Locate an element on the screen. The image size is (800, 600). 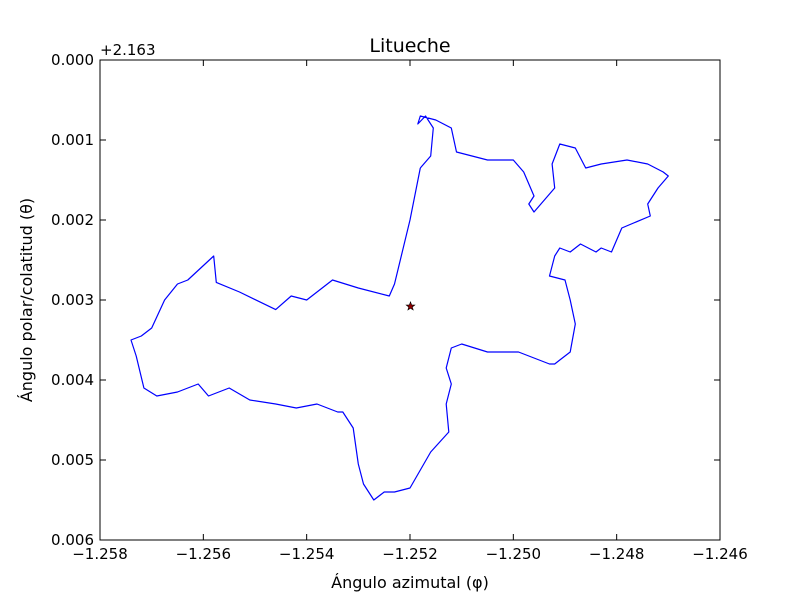
x-tick-label: −1.248 is located at coordinates (617, 554).